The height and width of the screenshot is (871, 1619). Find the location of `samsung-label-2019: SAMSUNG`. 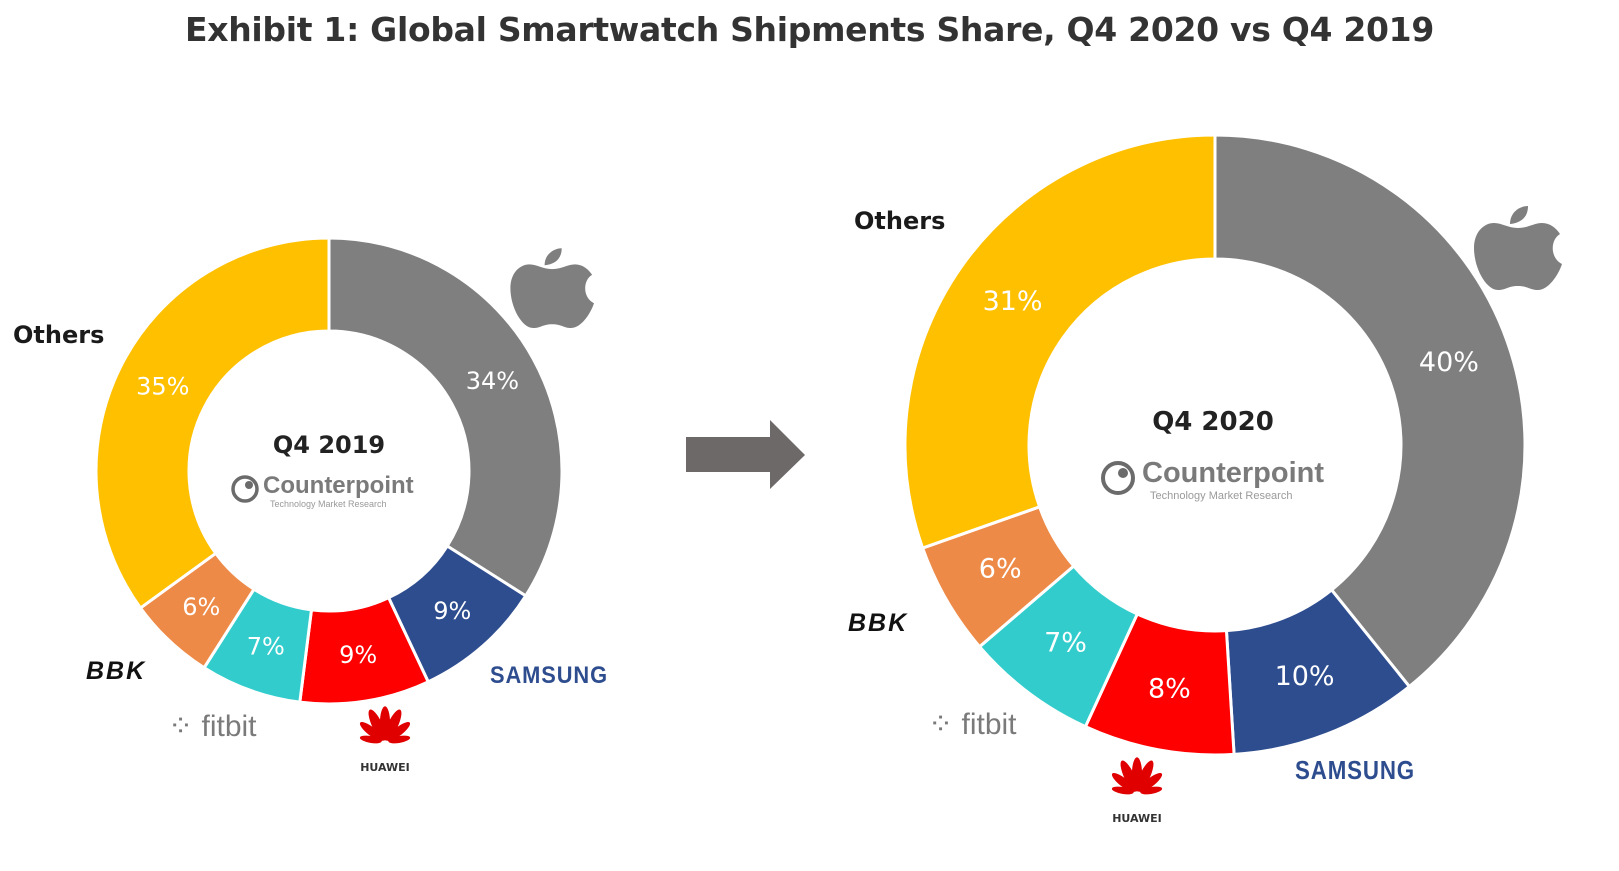

samsung-label-2019: SAMSUNG is located at coordinates (549, 675).